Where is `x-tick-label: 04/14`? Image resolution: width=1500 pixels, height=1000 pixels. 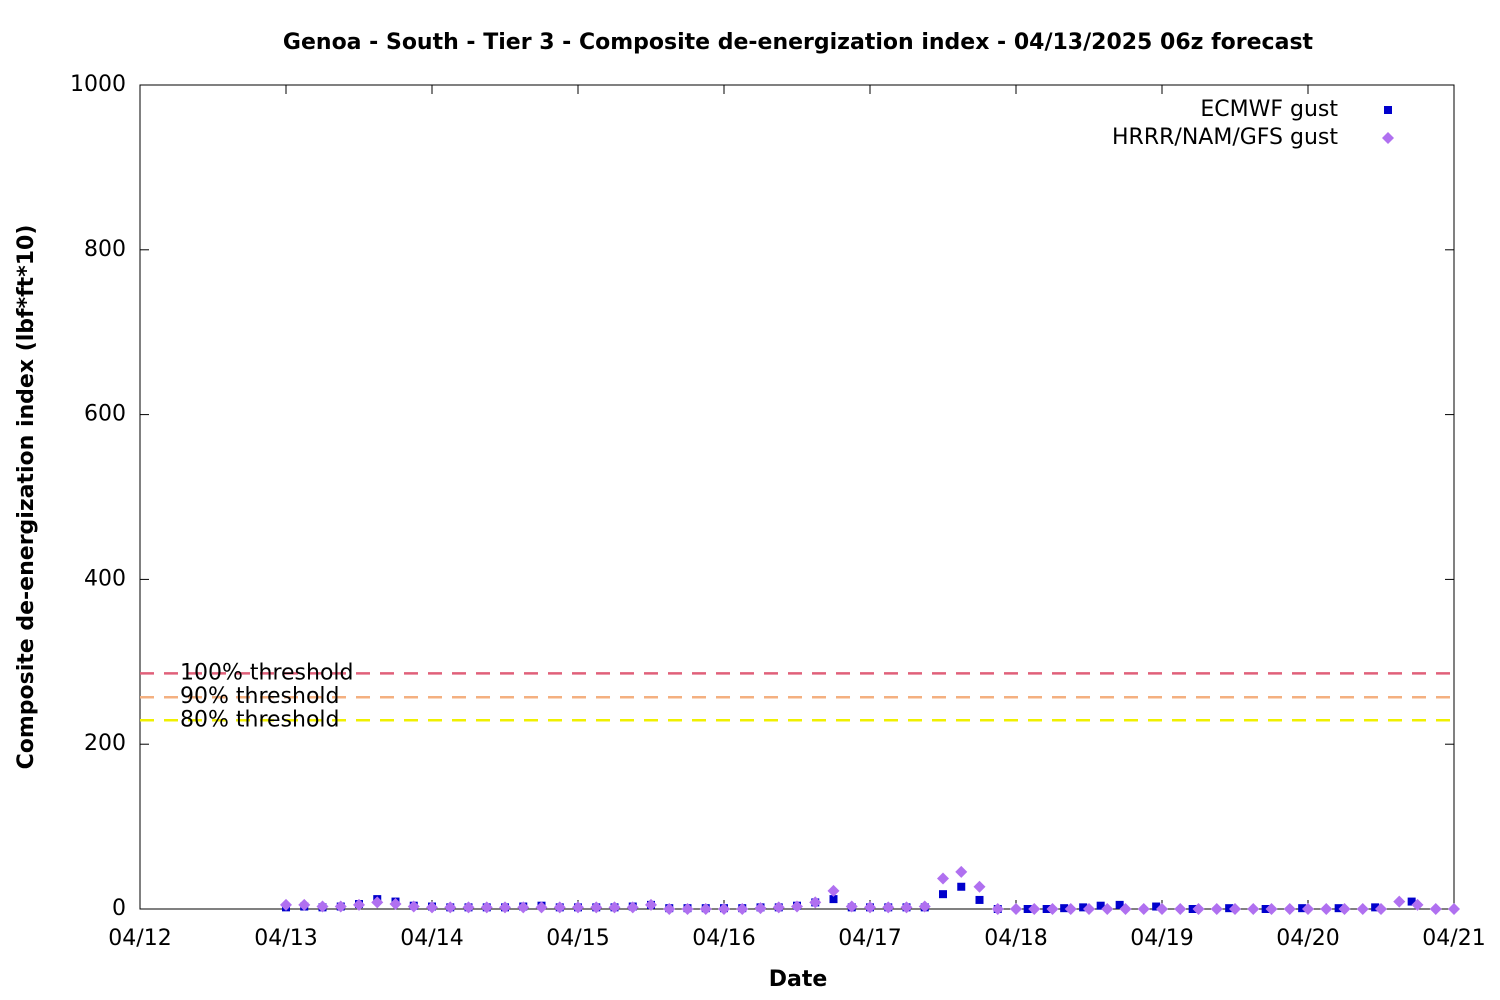
x-tick-label: 04/14 is located at coordinates (431, 938).